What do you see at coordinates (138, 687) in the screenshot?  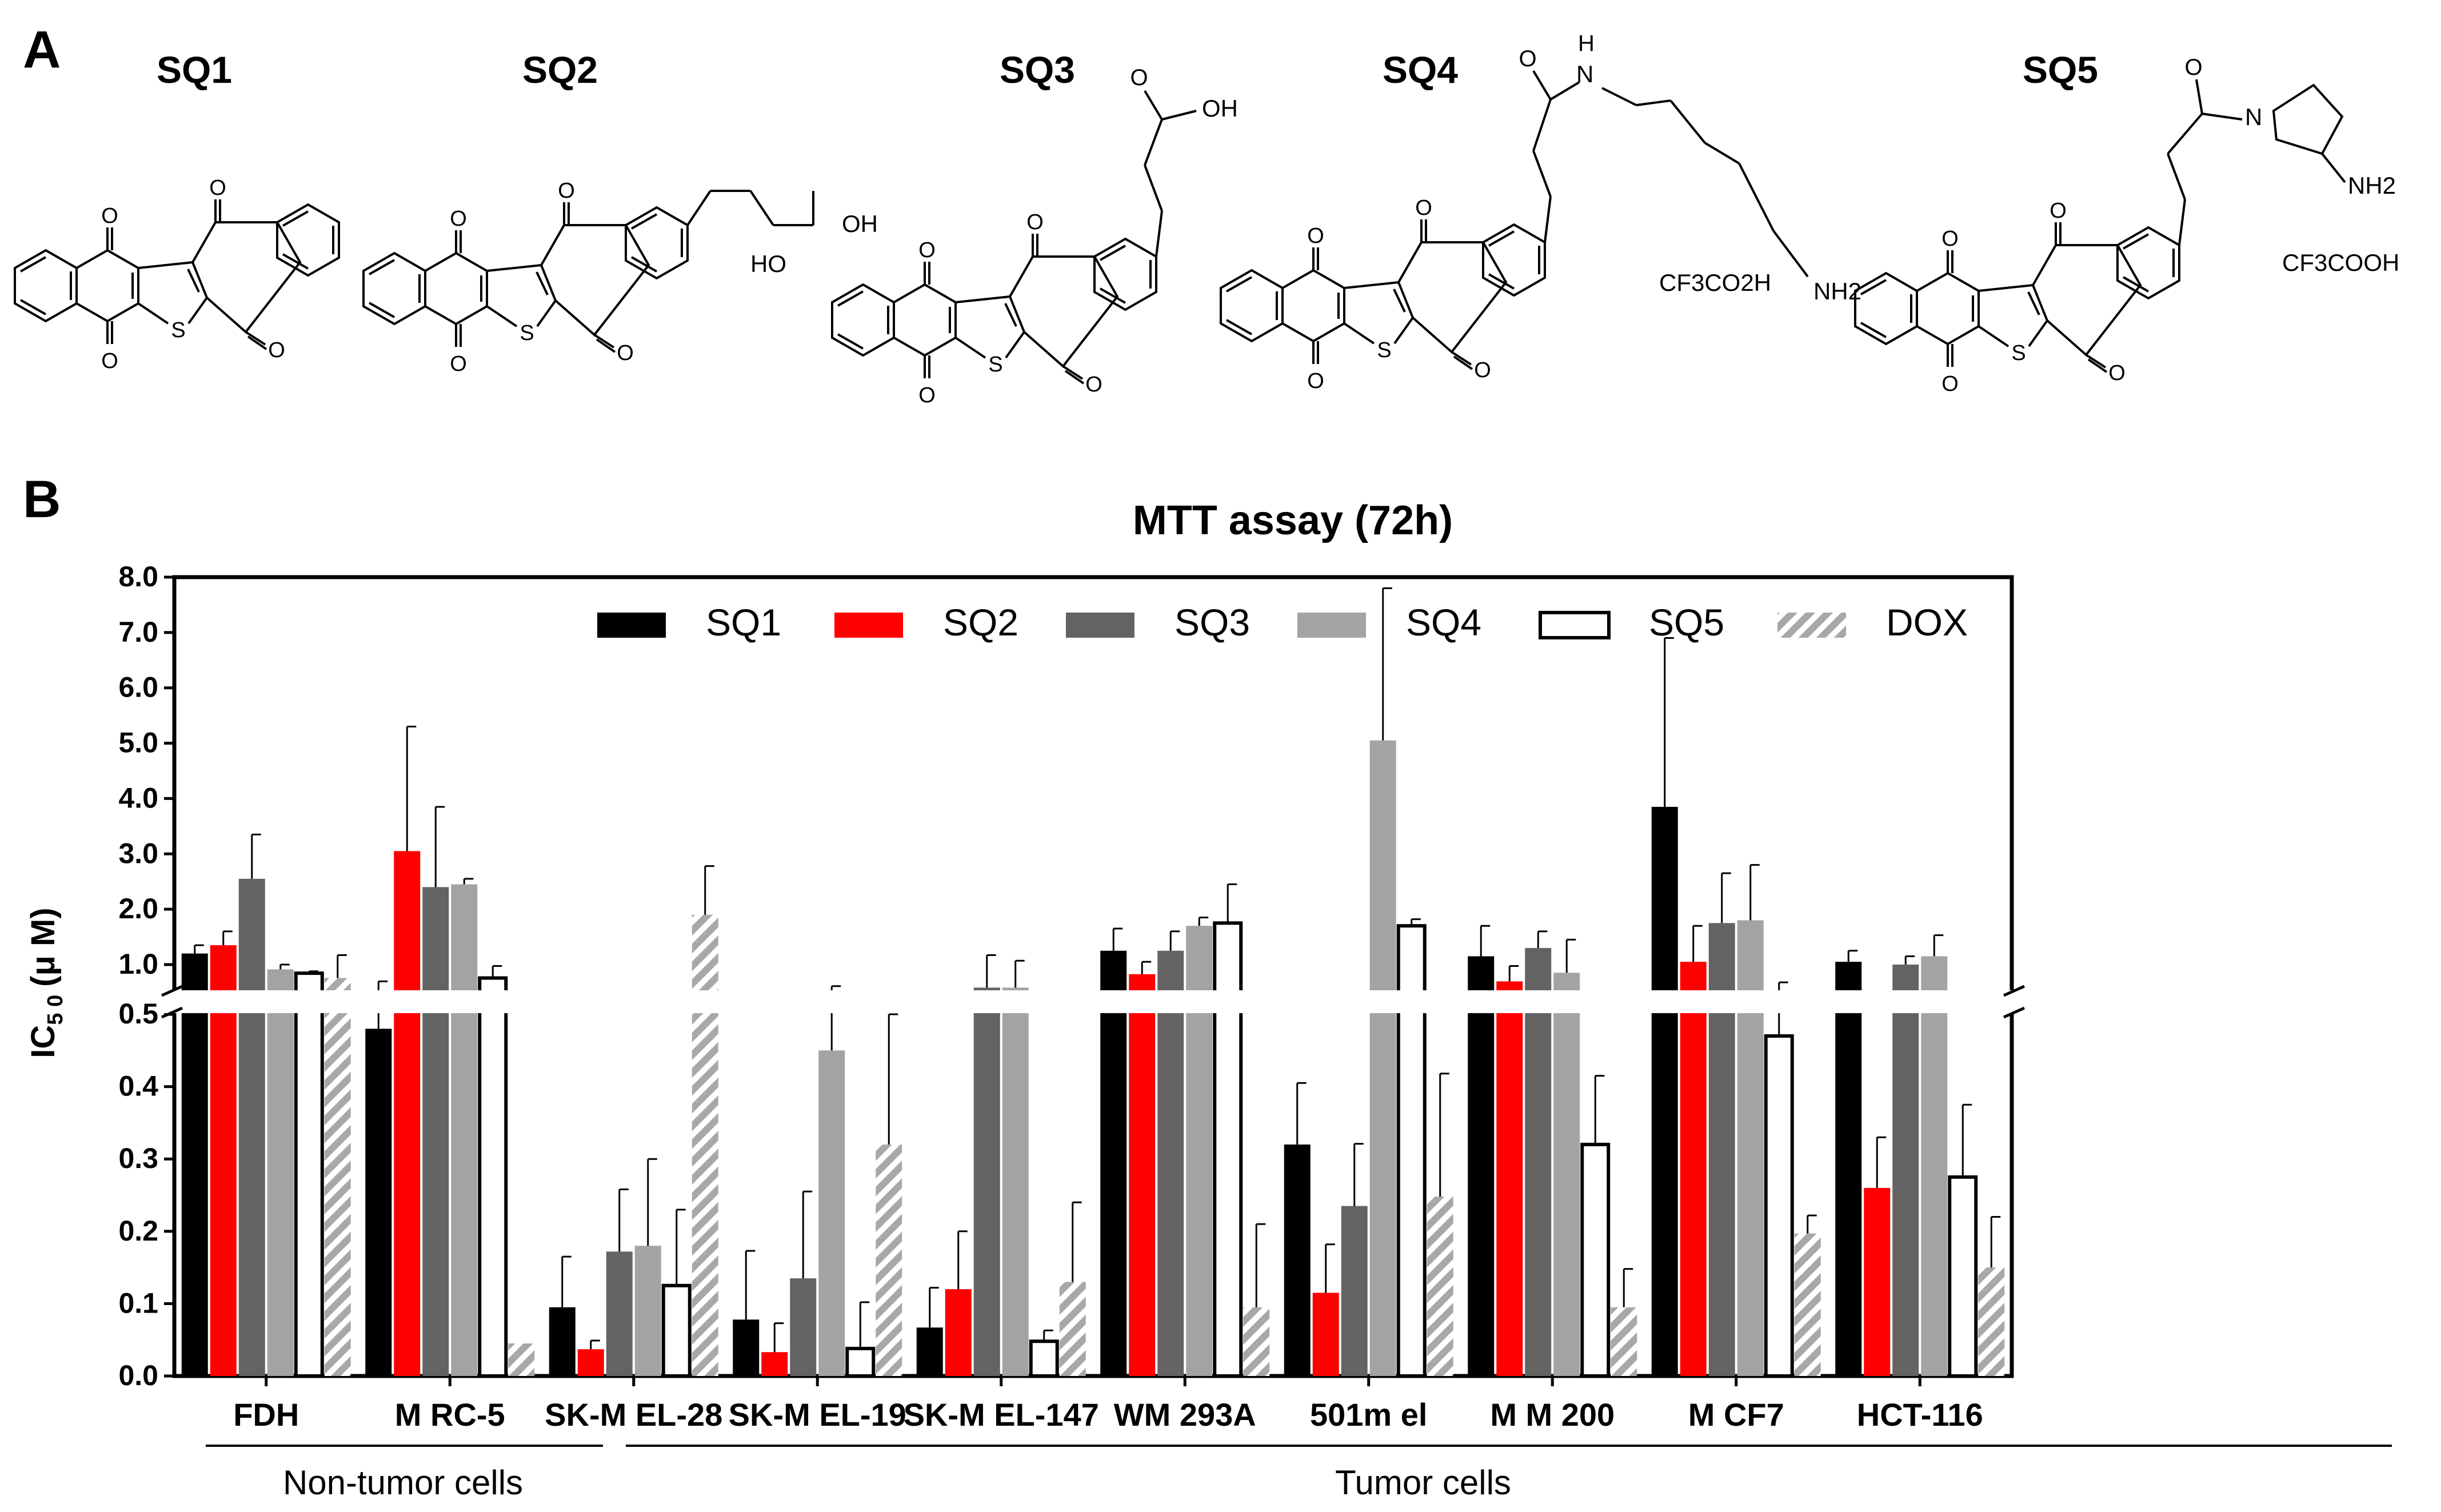 I see `y-tick-label: 6.0` at bounding box center [138, 687].